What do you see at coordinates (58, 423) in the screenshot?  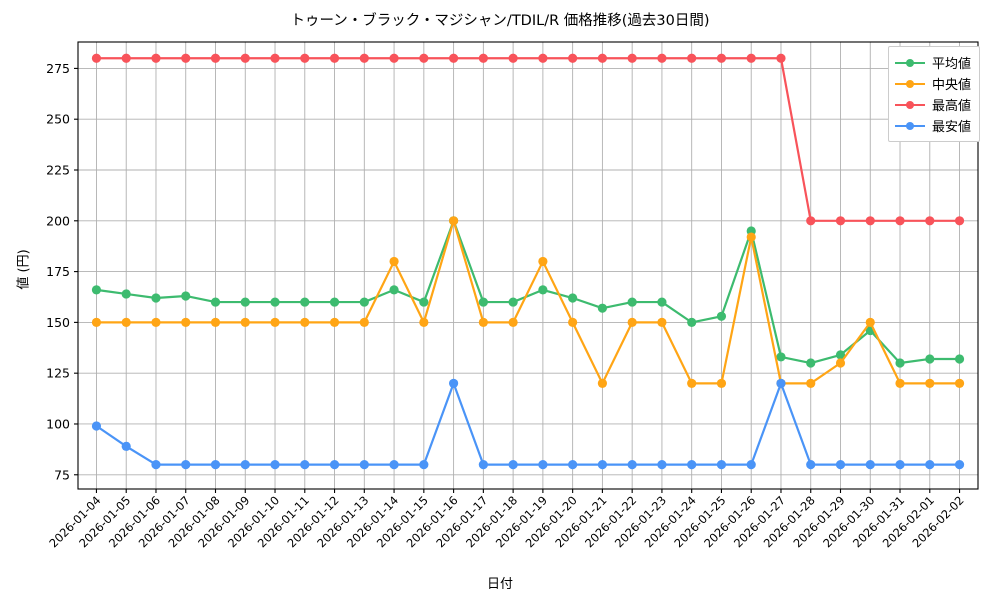 I see `svg-text: 100` at bounding box center [58, 423].